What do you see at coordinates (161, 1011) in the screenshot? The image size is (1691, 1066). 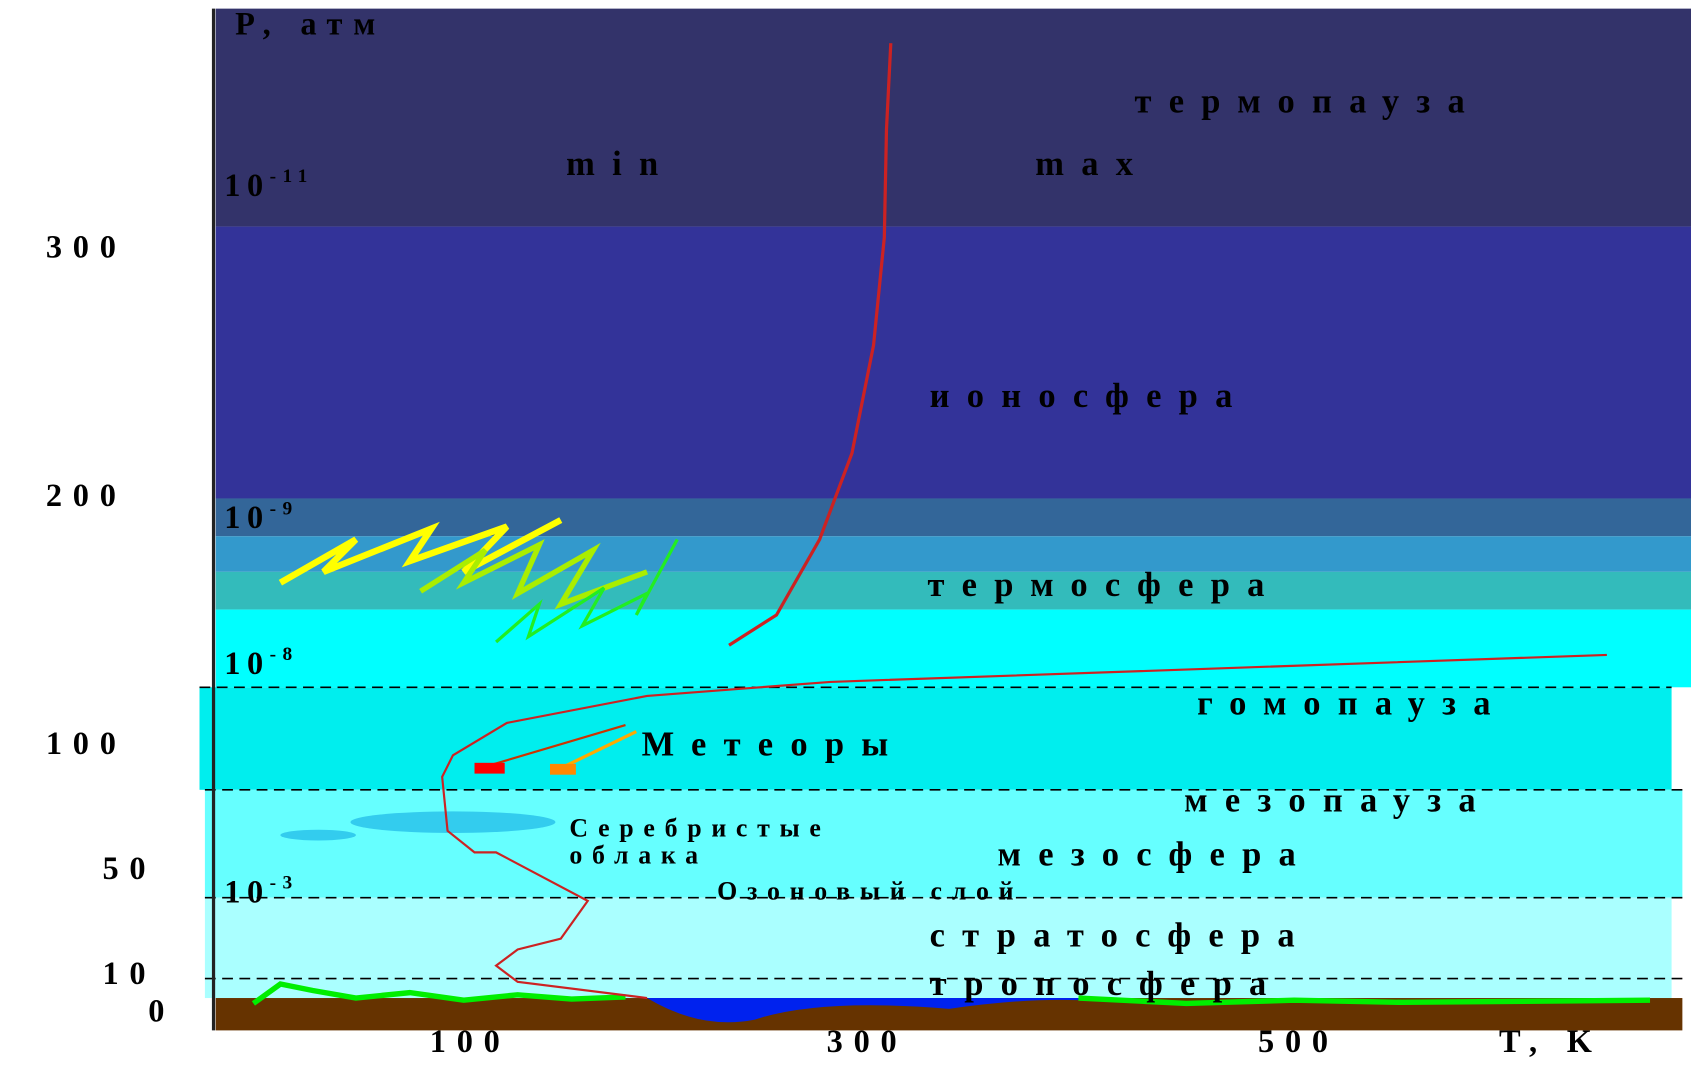 I see `height-tick: 0` at bounding box center [161, 1011].